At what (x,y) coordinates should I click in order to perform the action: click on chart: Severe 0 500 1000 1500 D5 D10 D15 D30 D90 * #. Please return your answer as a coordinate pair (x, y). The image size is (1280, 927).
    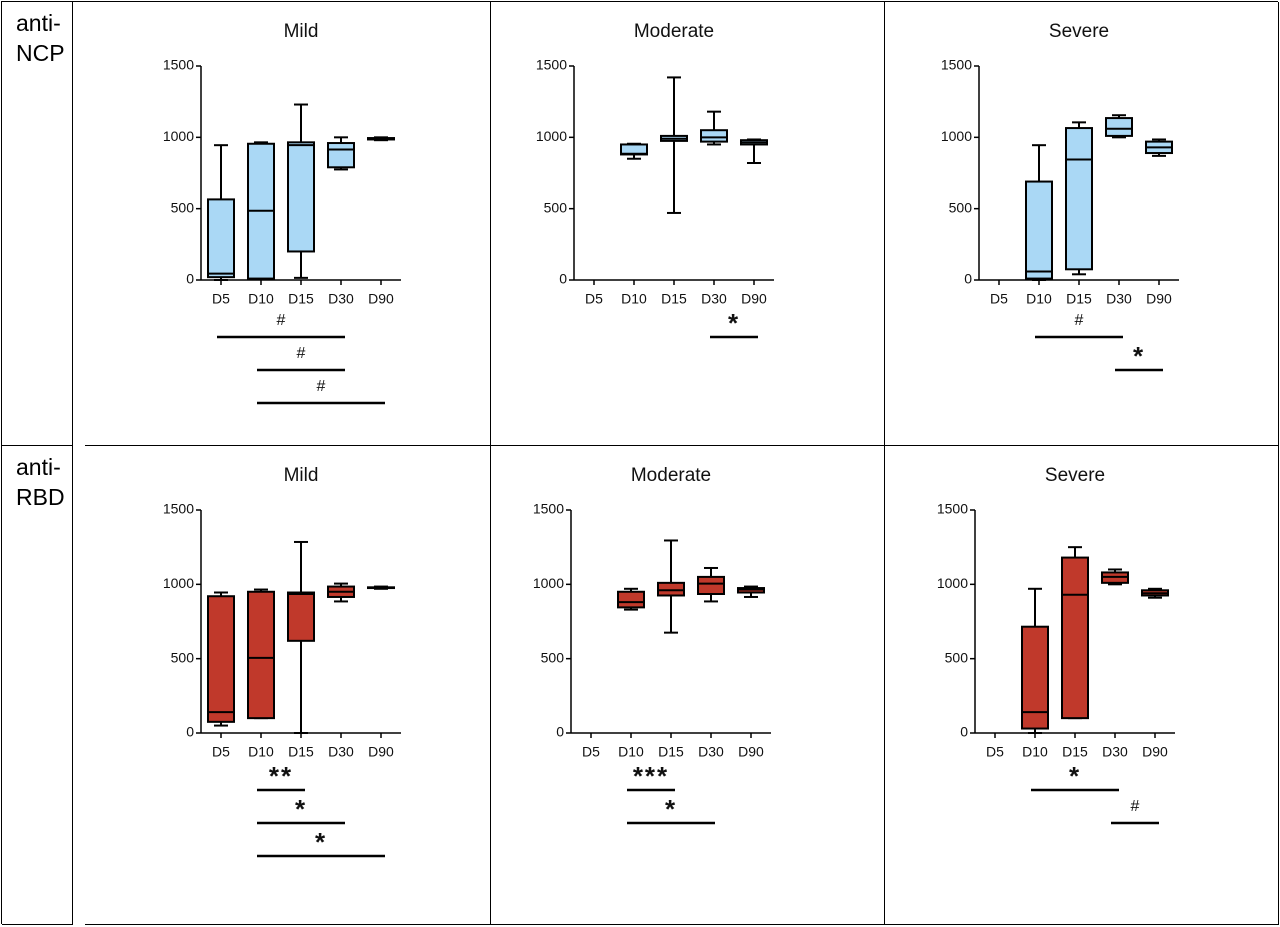
    Looking at the image, I should click on (1056, 645).